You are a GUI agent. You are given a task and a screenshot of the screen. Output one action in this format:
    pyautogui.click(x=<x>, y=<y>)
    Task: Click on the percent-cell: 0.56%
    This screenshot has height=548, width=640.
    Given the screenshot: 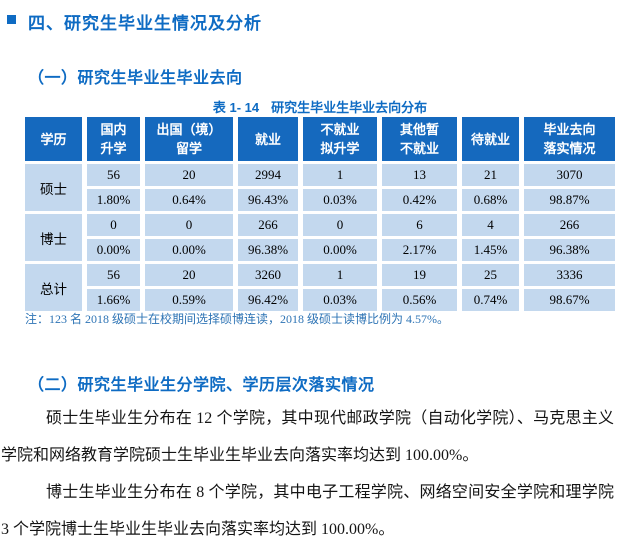 What is the action you would take?
    pyautogui.click(x=419, y=300)
    